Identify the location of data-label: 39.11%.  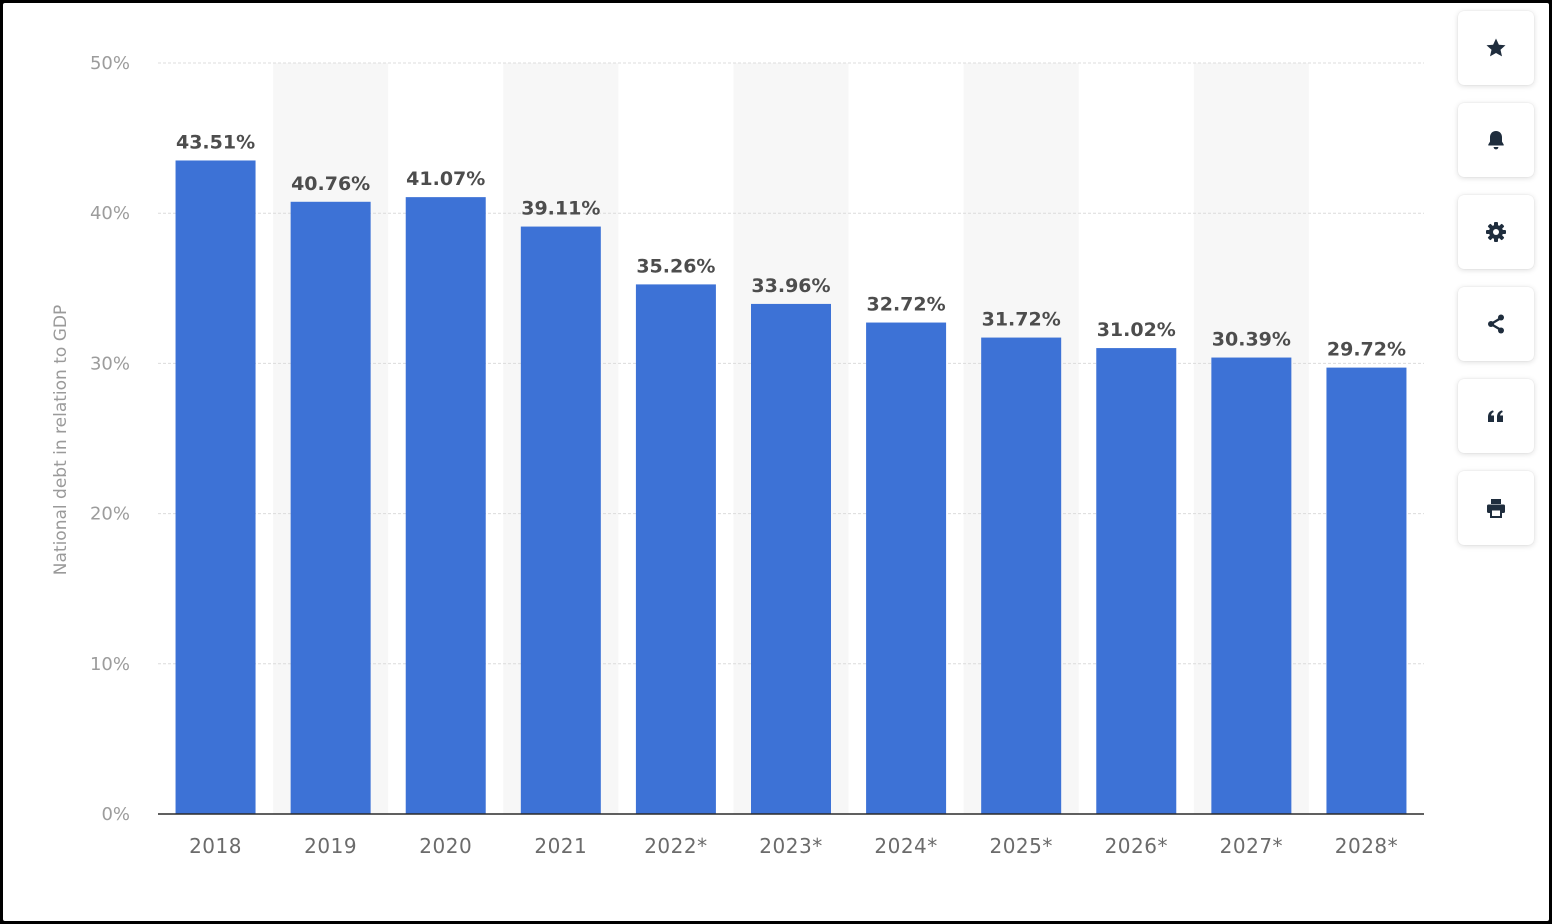
(560, 209).